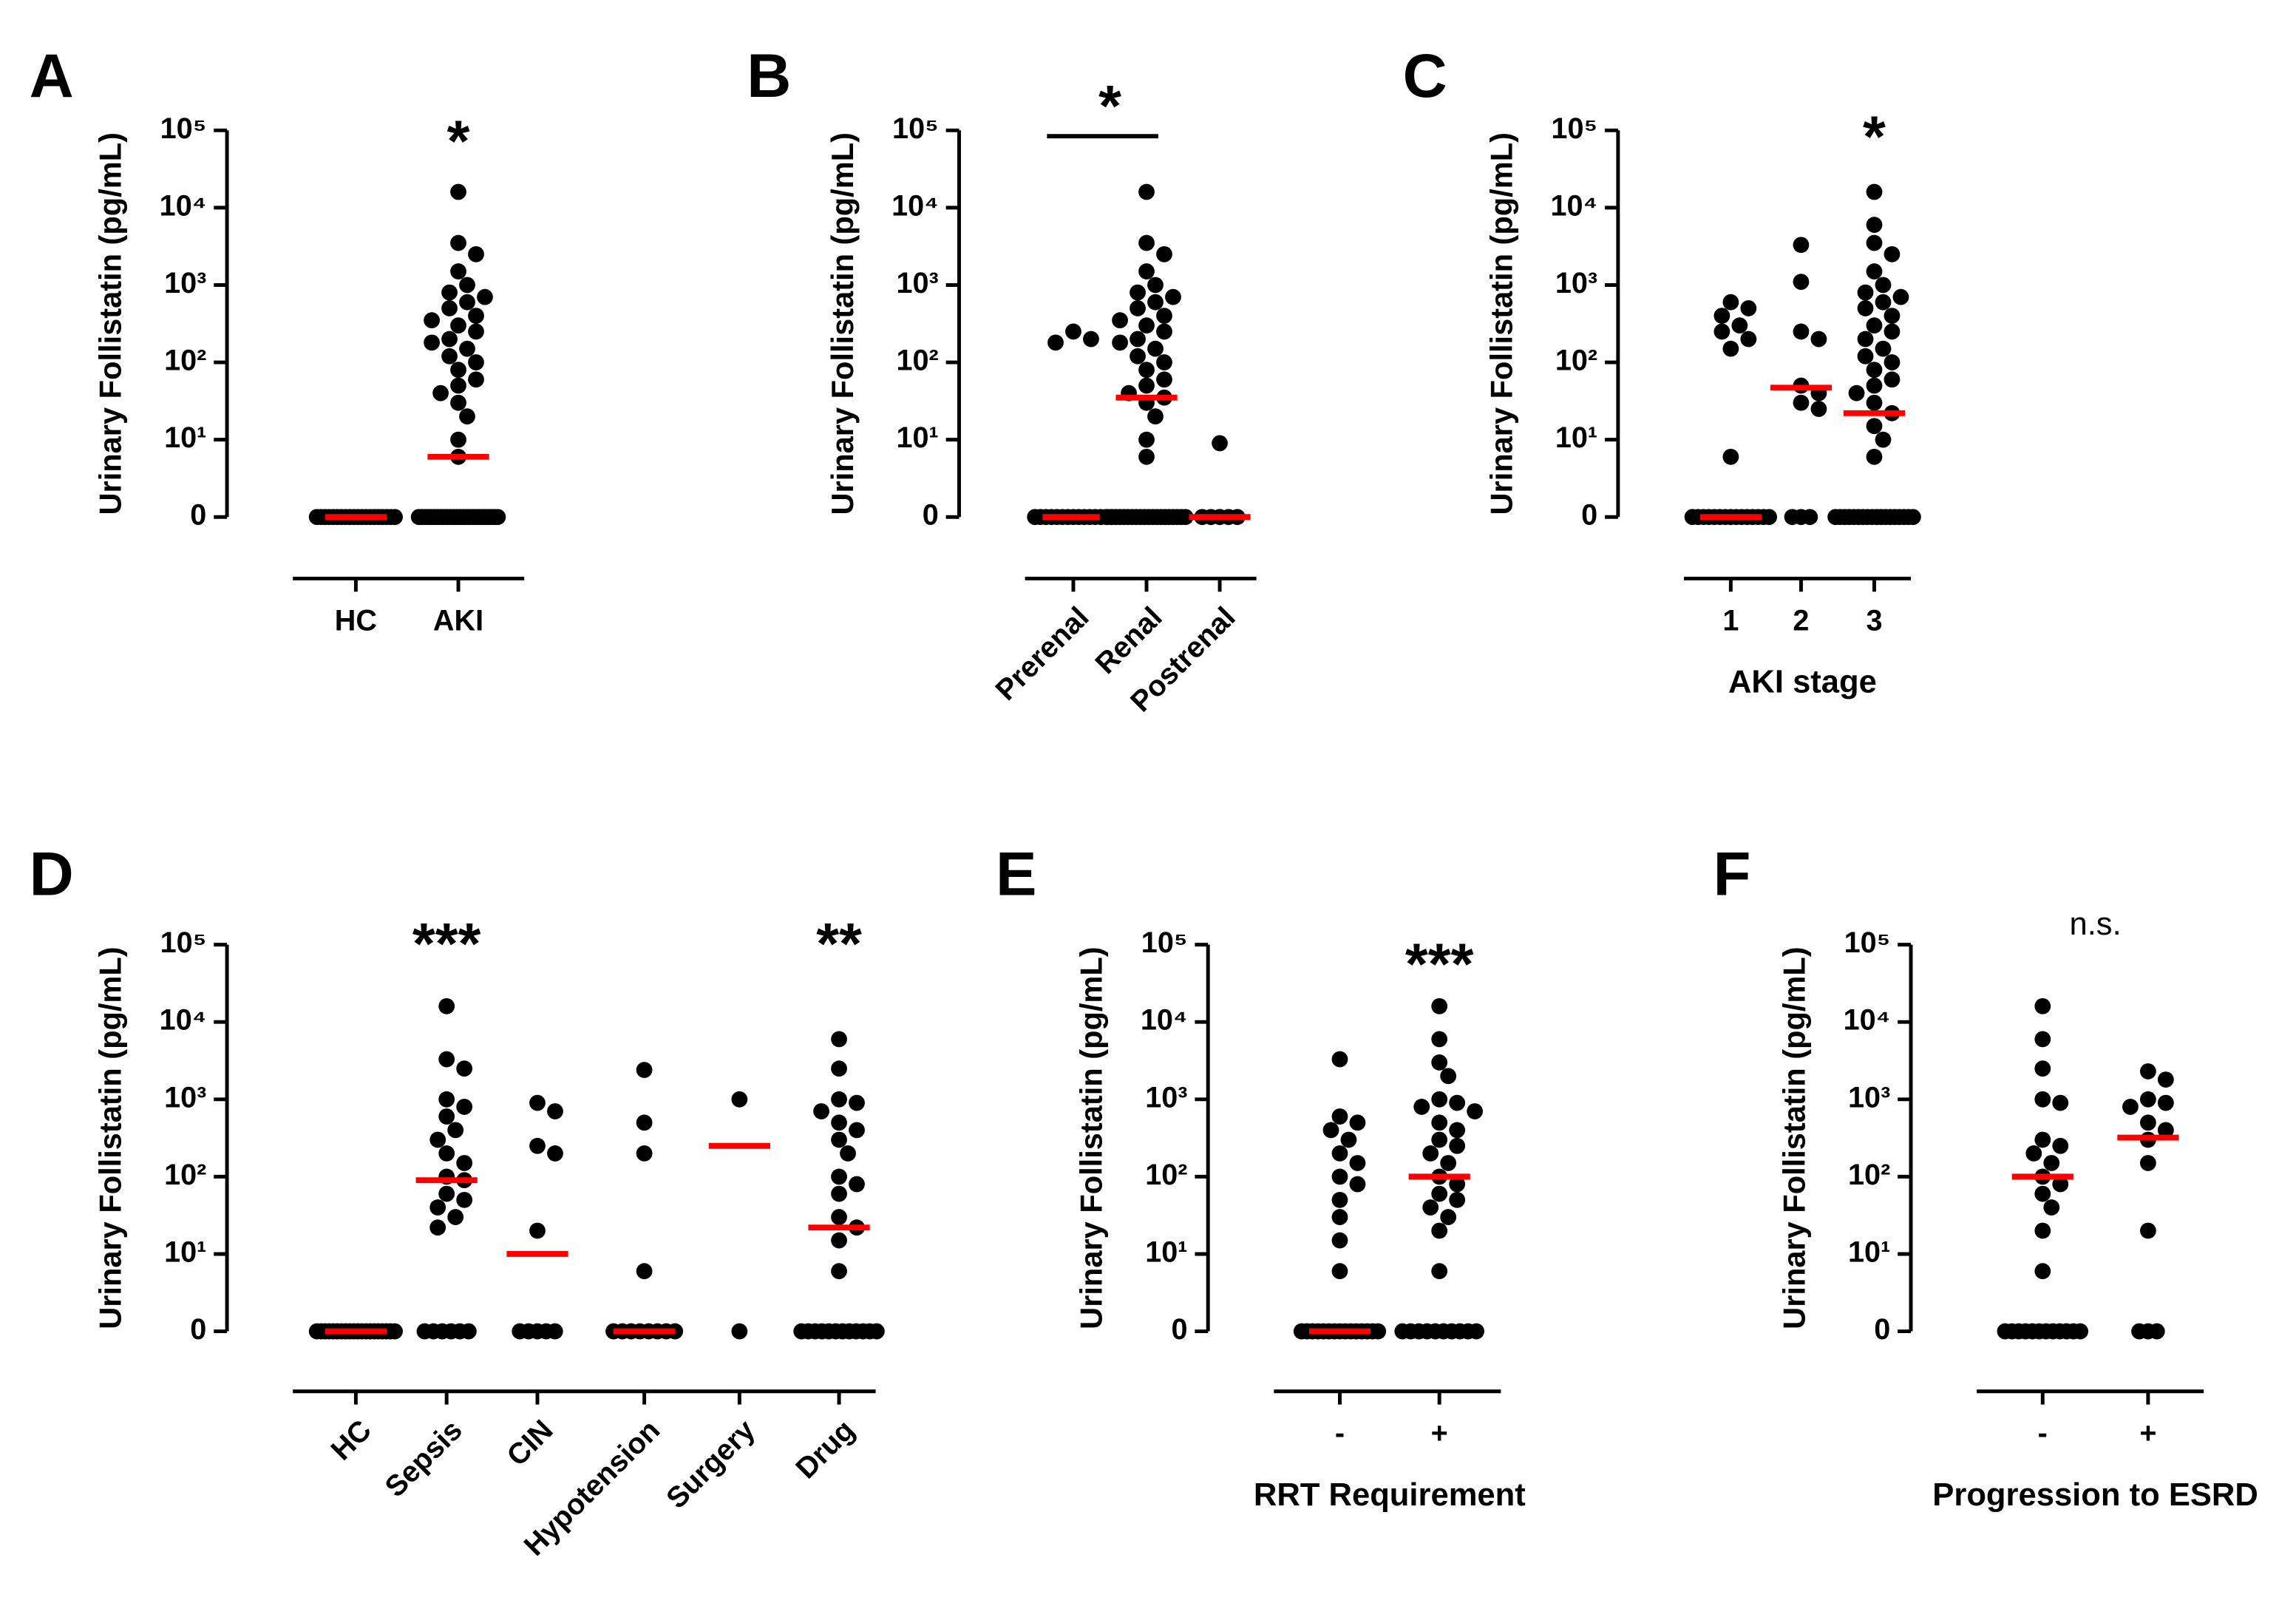 The height and width of the screenshot is (1603, 2296). What do you see at coordinates (1425, 75) in the screenshot?
I see `panel-letter: C` at bounding box center [1425, 75].